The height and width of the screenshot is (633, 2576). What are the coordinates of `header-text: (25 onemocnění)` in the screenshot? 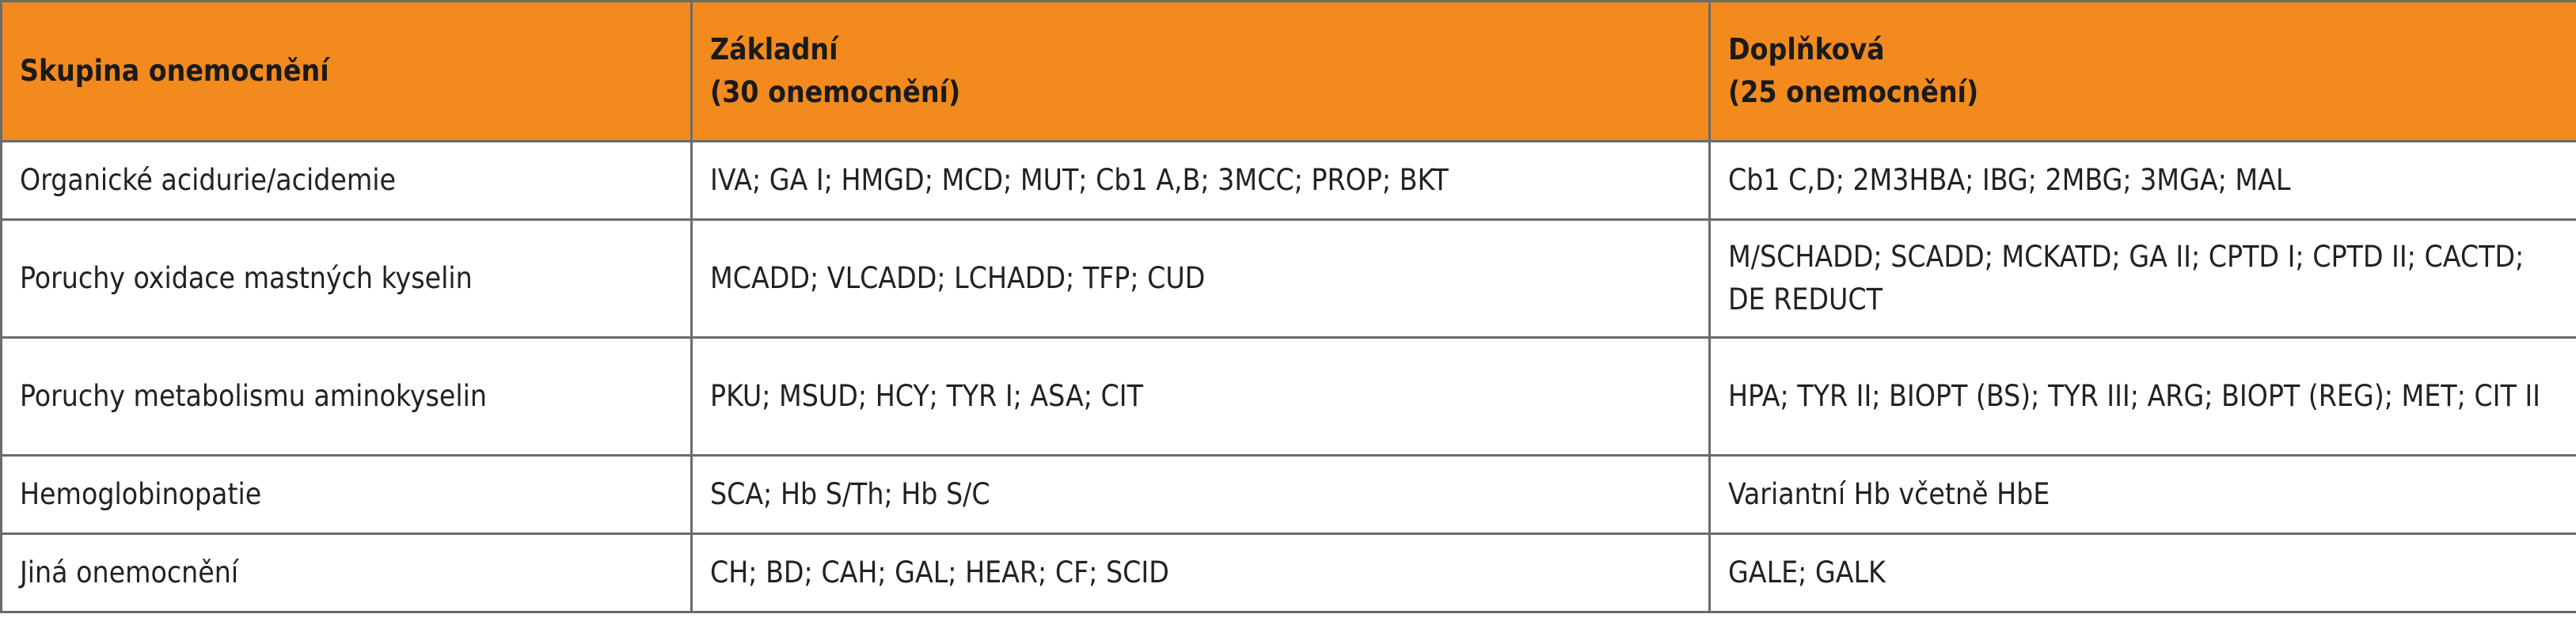 It's located at (1854, 92).